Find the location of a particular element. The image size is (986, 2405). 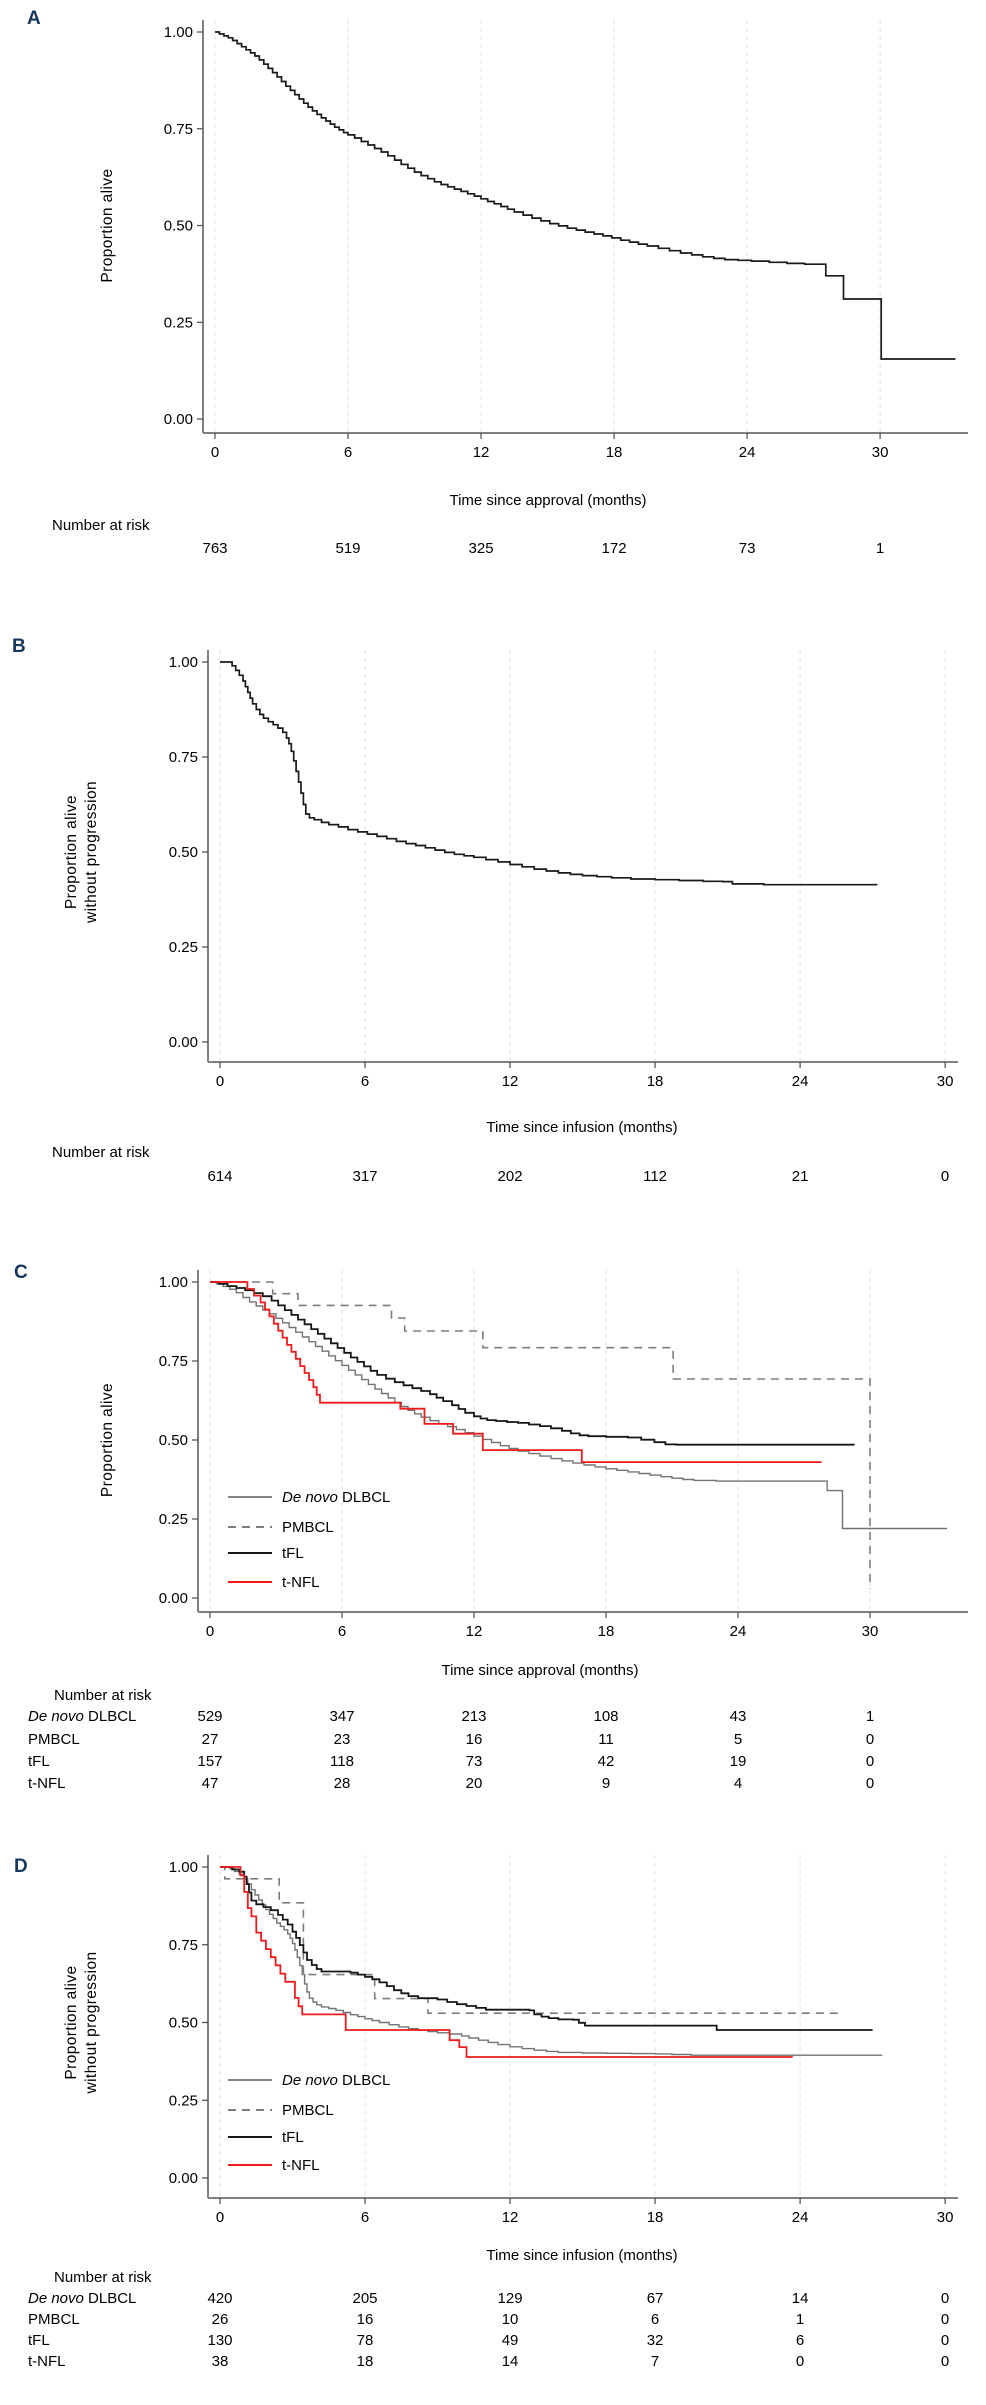

risk-count: 7 is located at coordinates (655, 2361).